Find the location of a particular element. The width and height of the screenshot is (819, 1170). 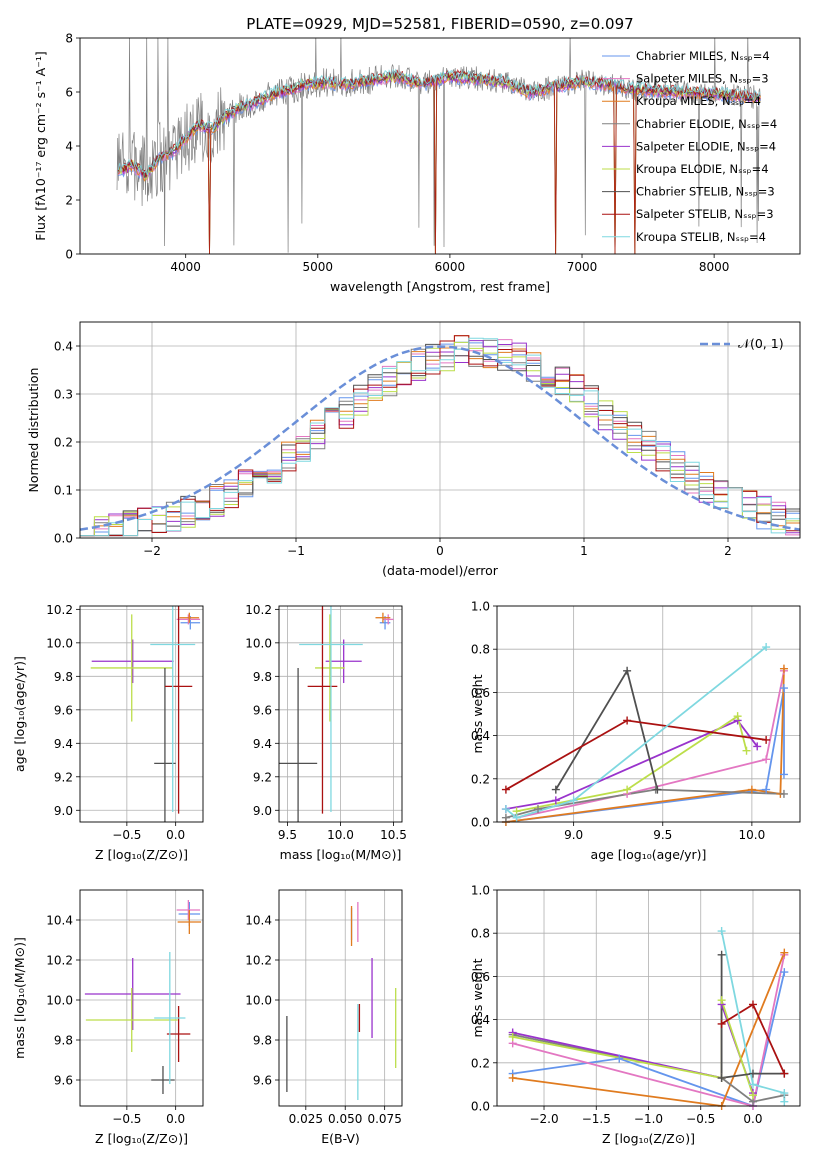

y-tick-label: 0.8 is located at coordinates (480, 934).